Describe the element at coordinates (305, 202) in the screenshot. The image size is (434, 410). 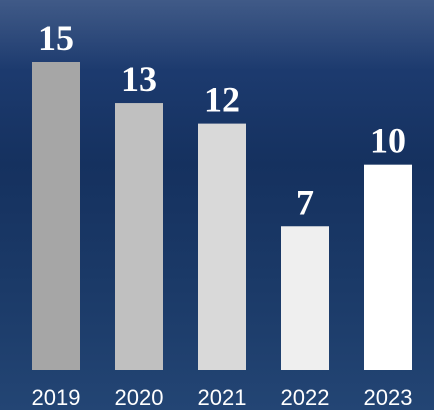
I see `value-label: 7` at that location.